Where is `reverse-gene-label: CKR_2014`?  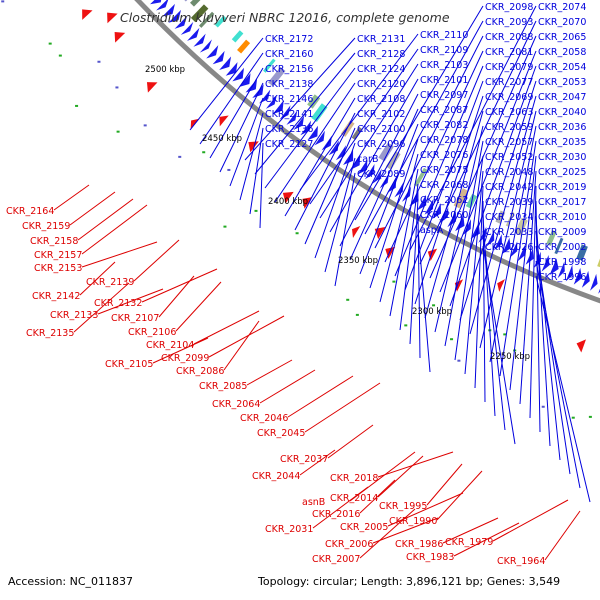 reverse-gene-label: CKR_2014 is located at coordinates (354, 498).